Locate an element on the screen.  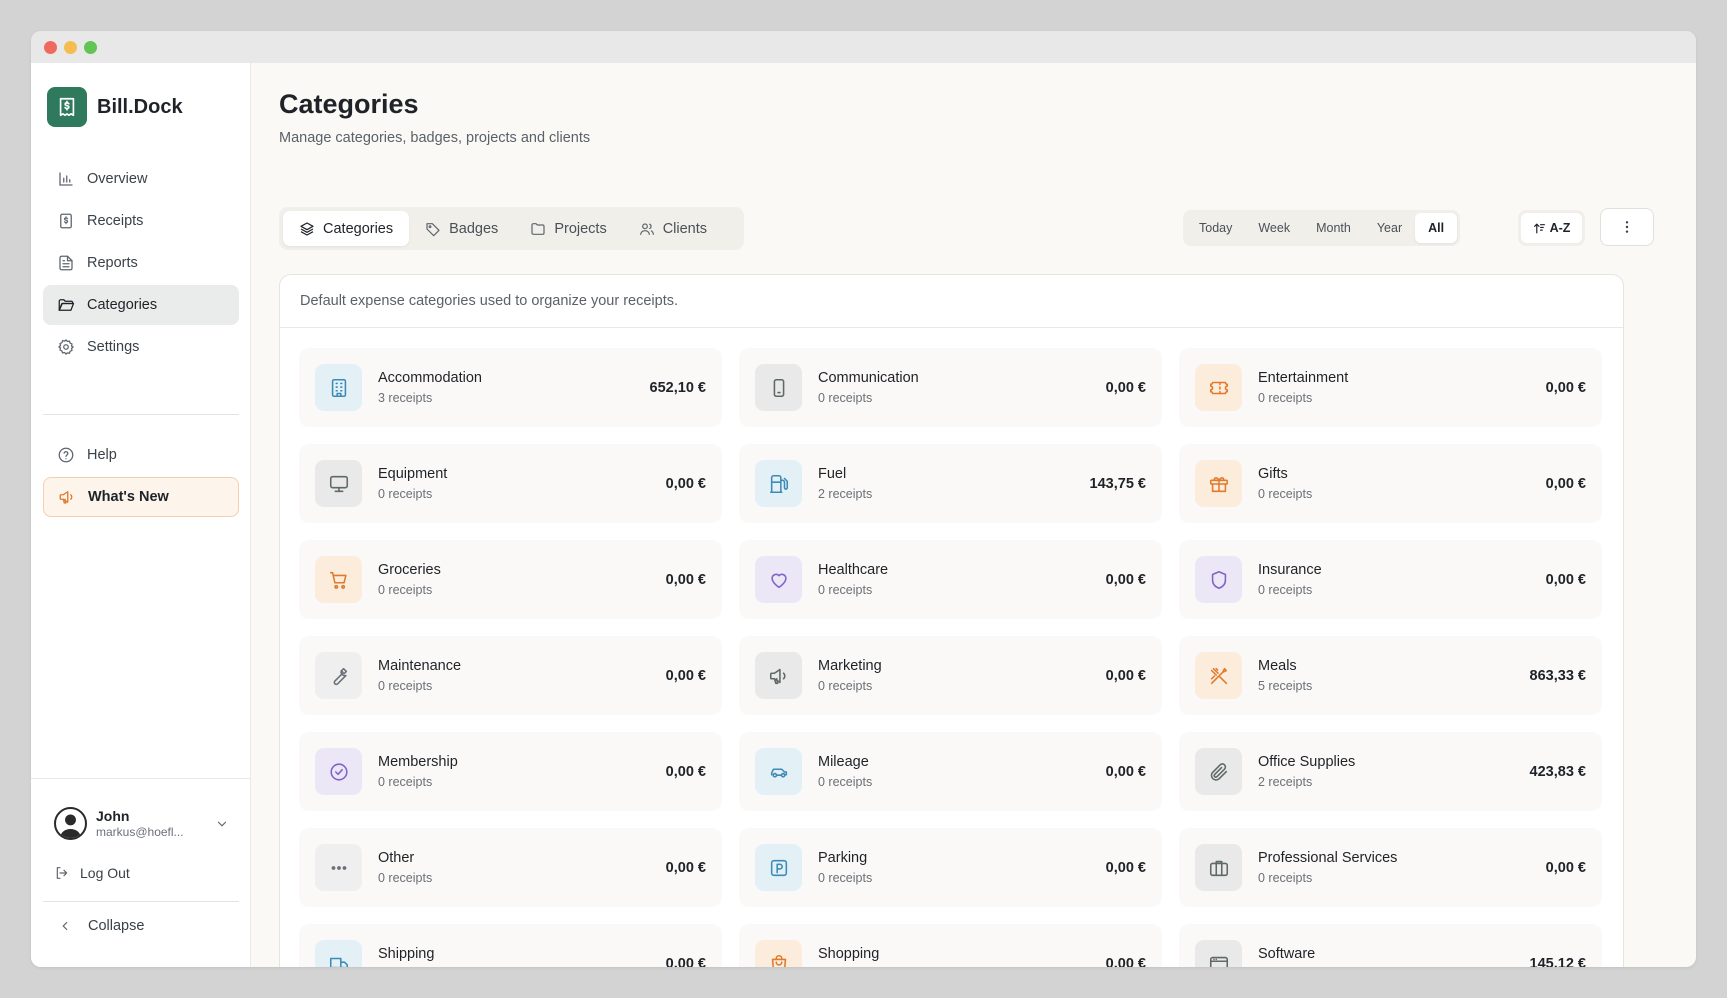
close-window-button is located at coordinates (50, 47).